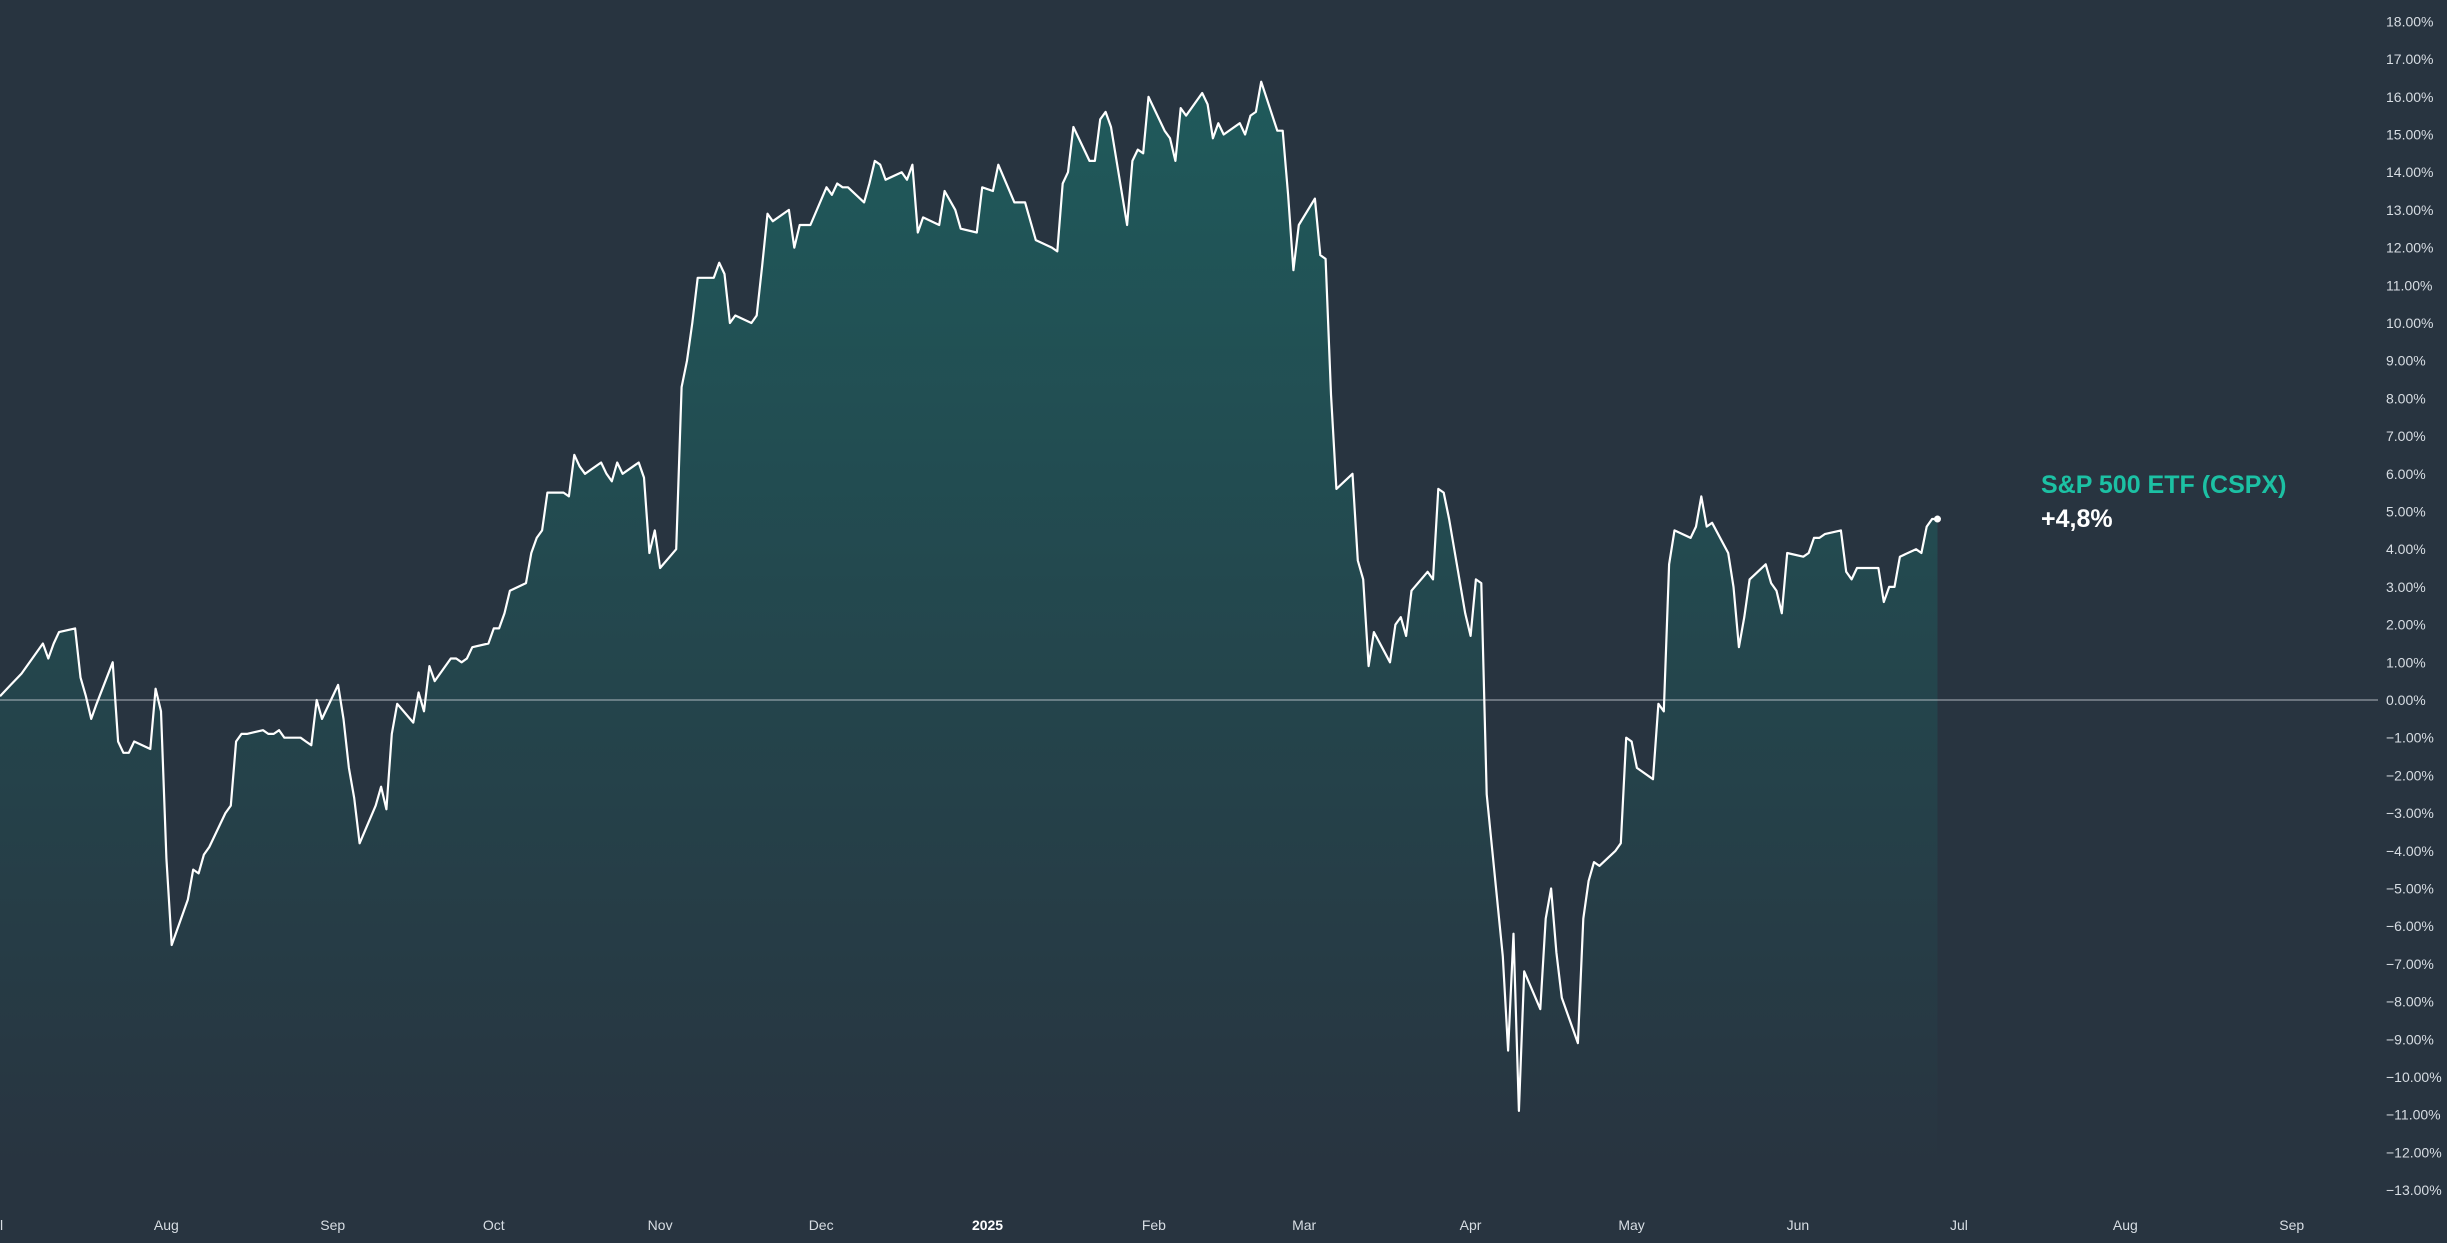  Describe the element at coordinates (2406, 398) in the screenshot. I see `y-tick-label: 8.00%` at that location.